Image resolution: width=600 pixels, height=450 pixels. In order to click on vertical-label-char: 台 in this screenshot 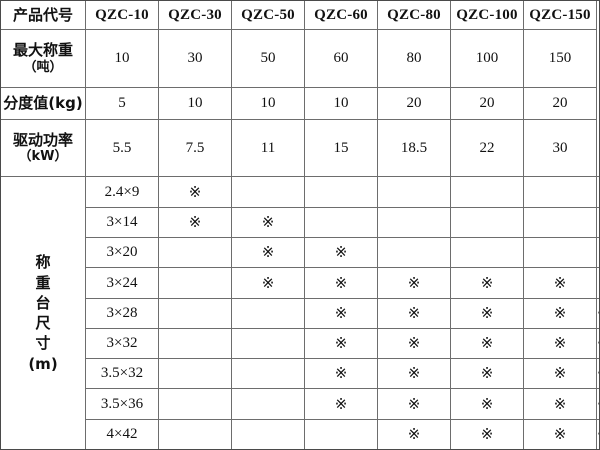, I will do `click(43, 302)`.